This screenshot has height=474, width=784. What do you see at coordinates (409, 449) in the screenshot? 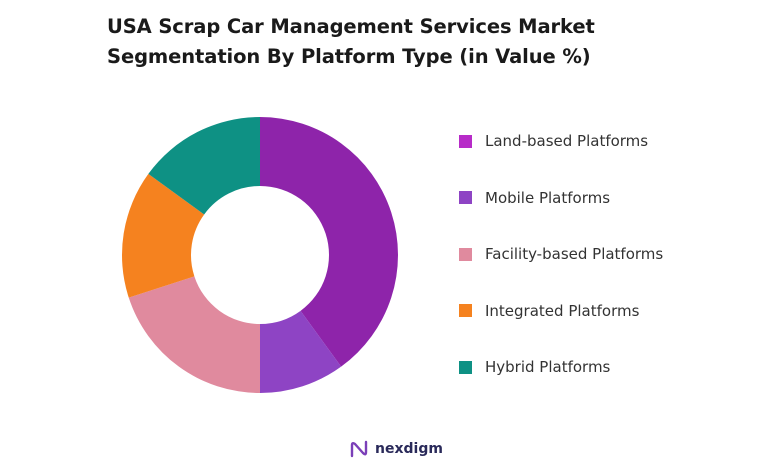
I see `brand-name: nexdigm` at bounding box center [409, 449].